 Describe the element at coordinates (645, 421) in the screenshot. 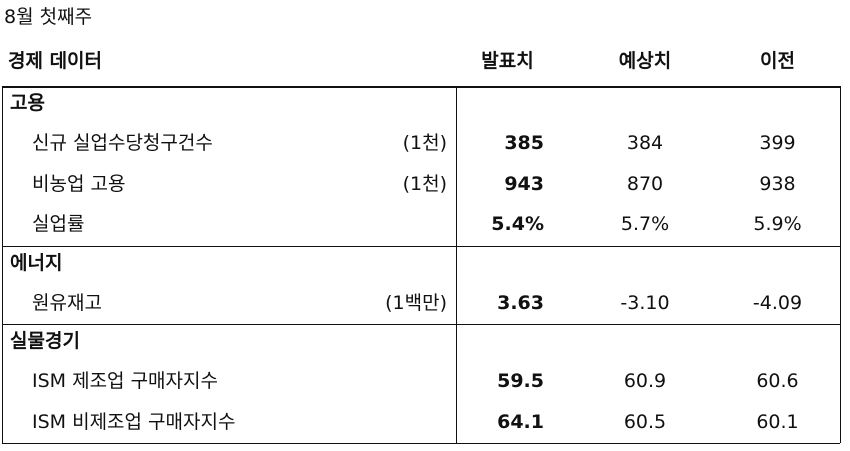

I see `cell-forecast: 60.5` at that location.